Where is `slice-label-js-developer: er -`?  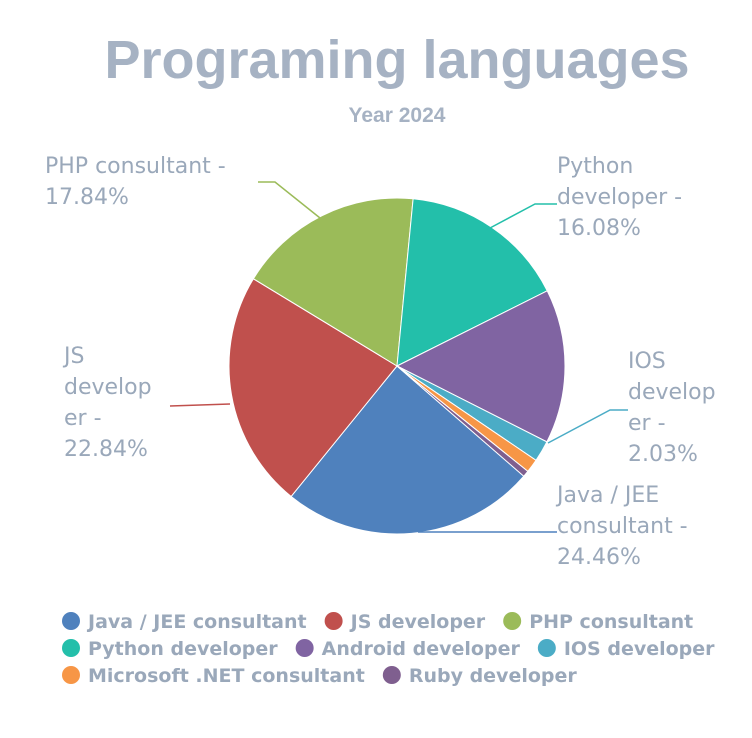
slice-label-js-developer: er - is located at coordinates (83, 418).